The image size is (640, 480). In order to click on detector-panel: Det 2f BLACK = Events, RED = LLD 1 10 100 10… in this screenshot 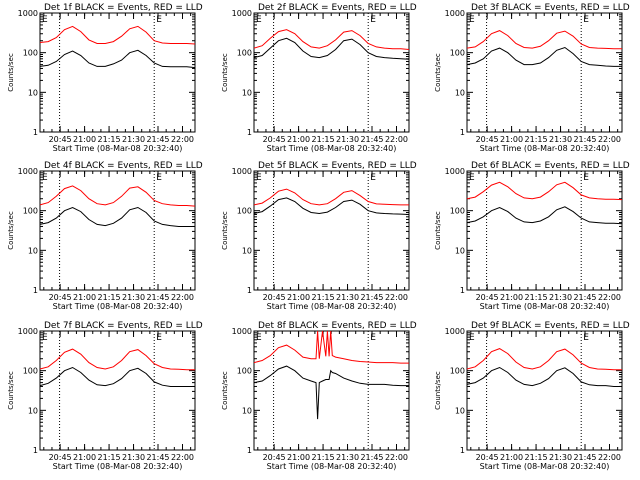, I will do `click(319, 78)`.